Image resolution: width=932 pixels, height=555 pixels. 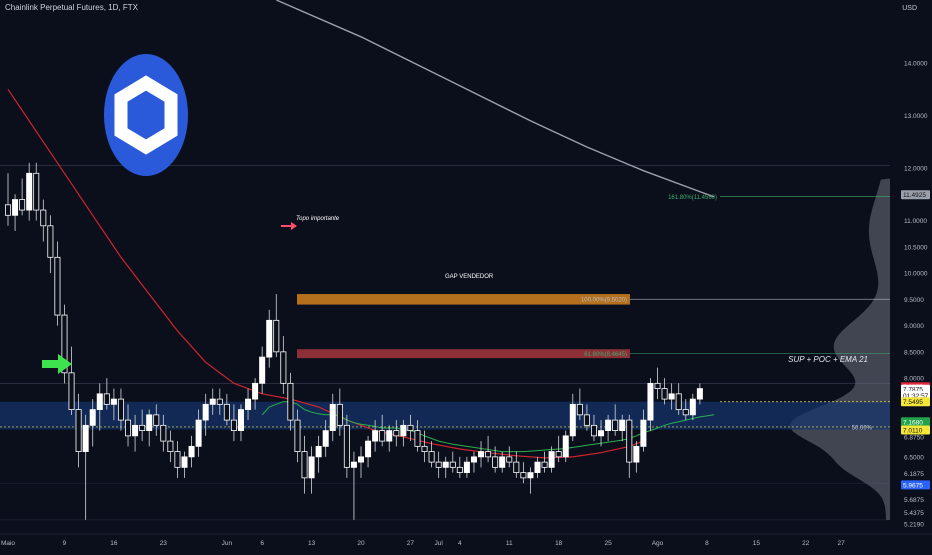 What do you see at coordinates (604, 301) in the screenshot?
I see `fib-level-label: 100.00%(9.5020)` at bounding box center [604, 301].